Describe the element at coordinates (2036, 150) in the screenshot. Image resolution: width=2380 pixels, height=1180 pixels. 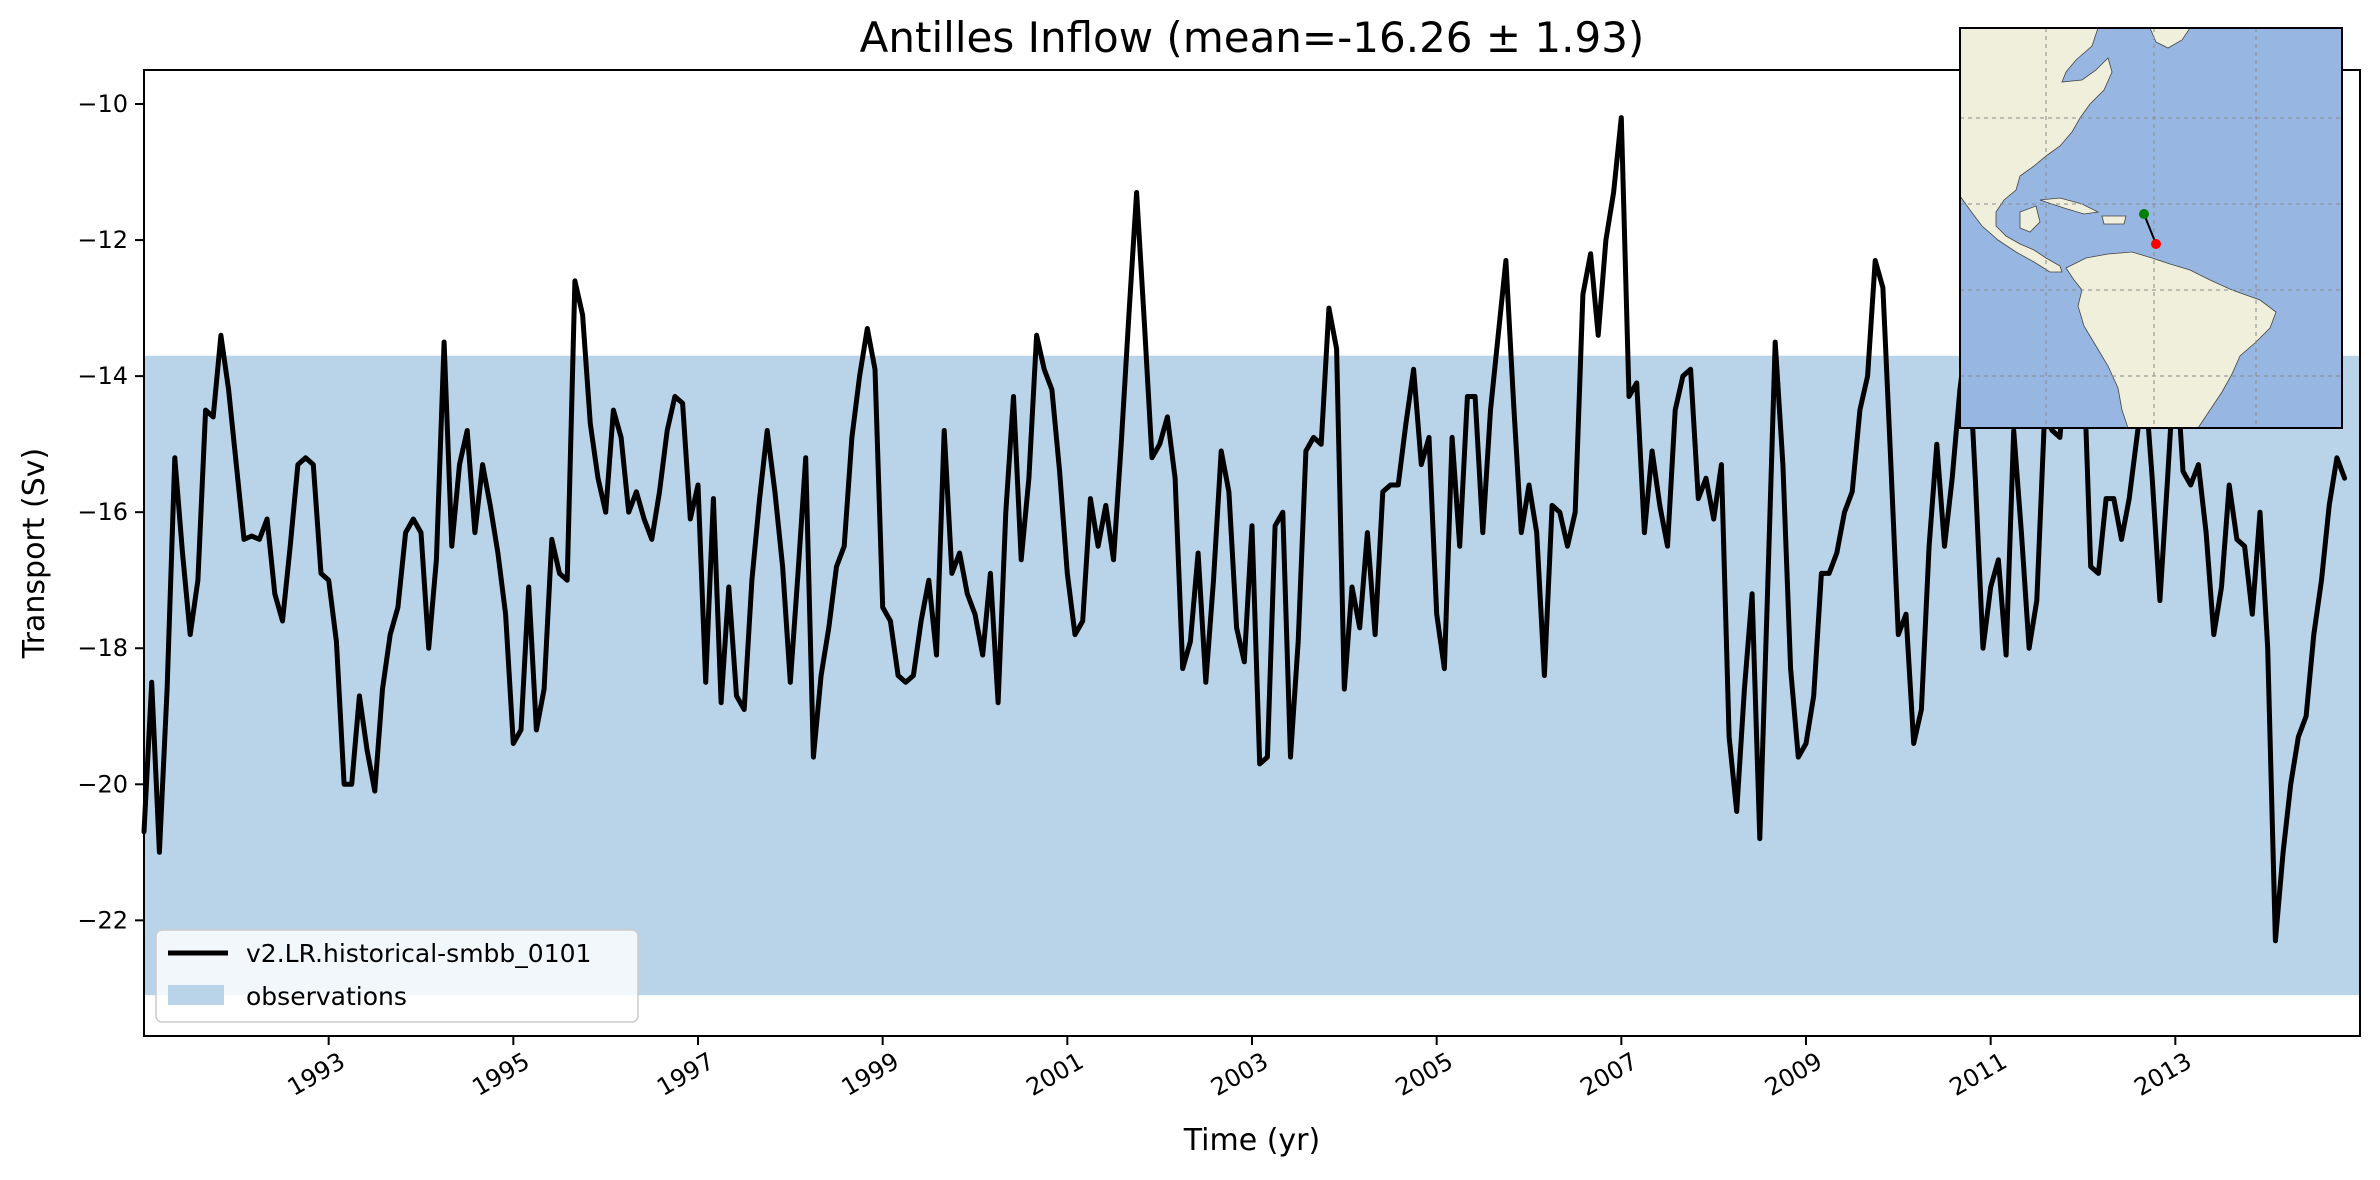
I see `map-land-north-america` at that location.